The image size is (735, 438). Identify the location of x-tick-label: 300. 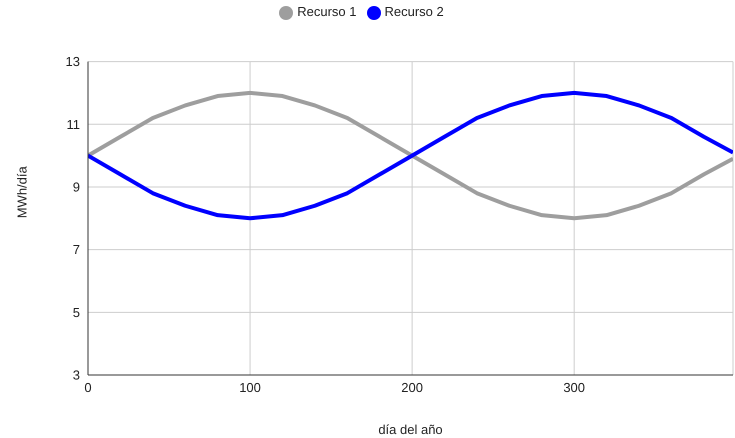
(574, 388).